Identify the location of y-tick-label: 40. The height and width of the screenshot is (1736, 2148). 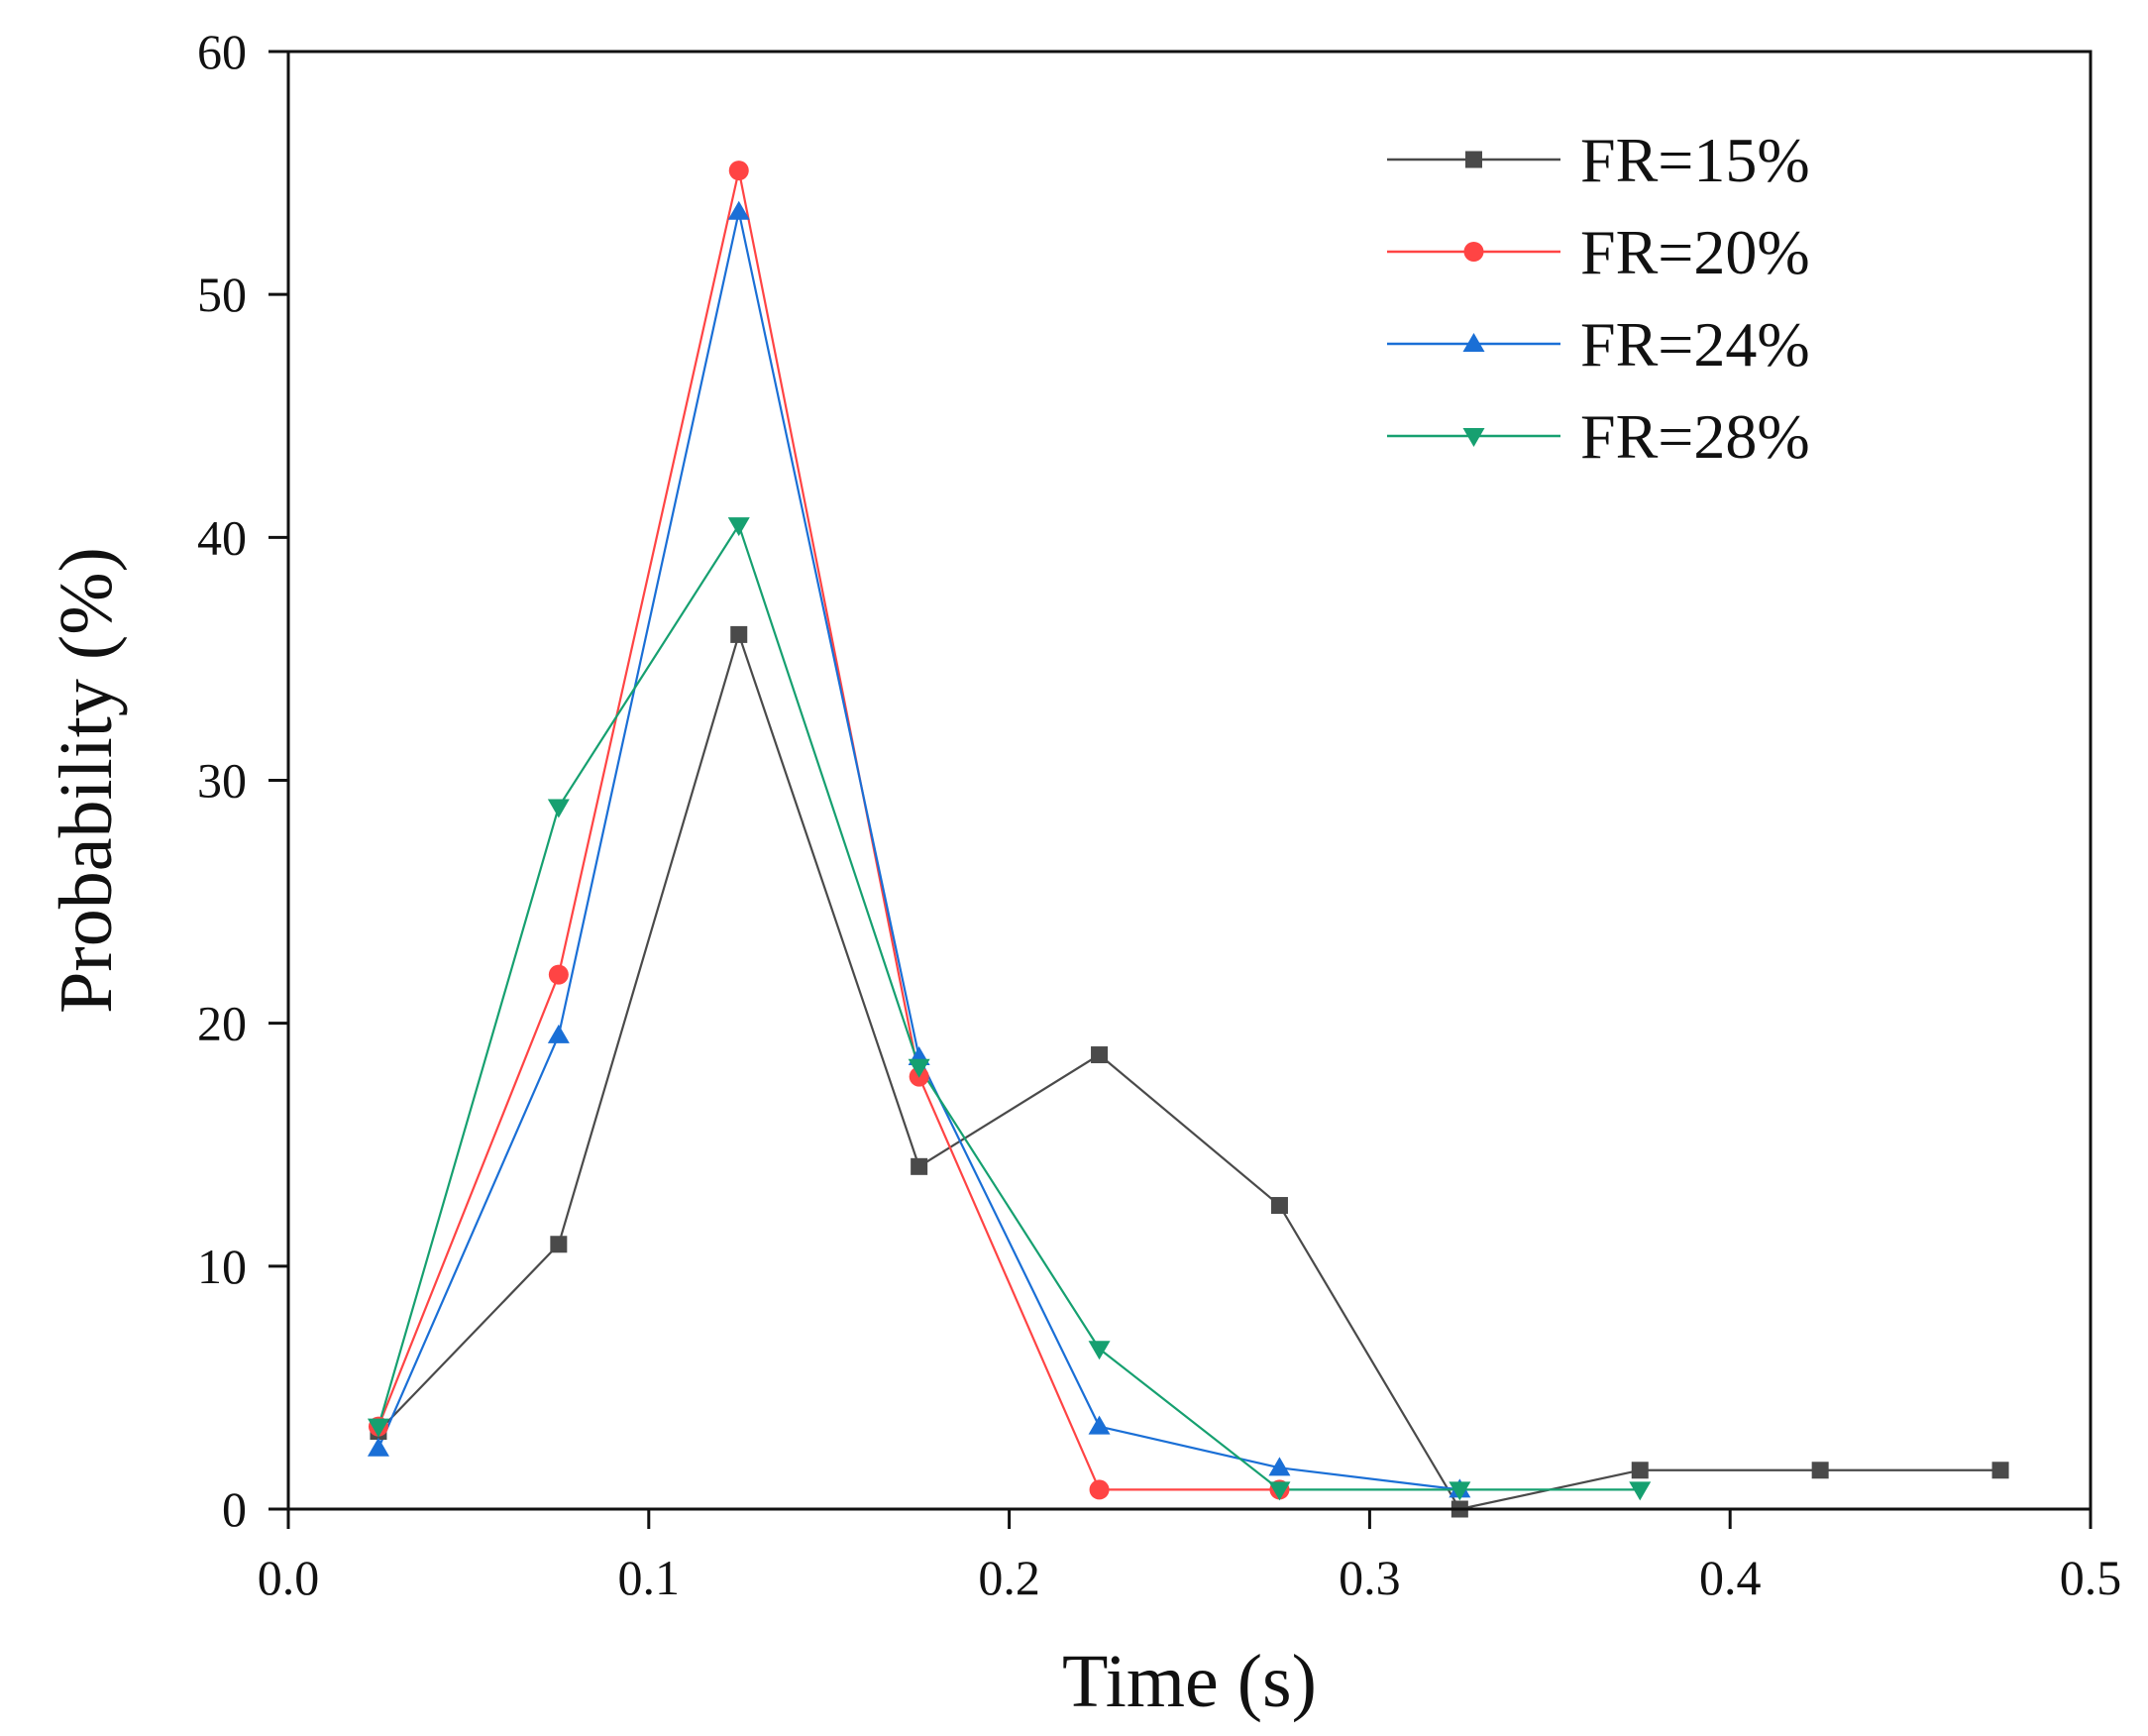
(222, 537).